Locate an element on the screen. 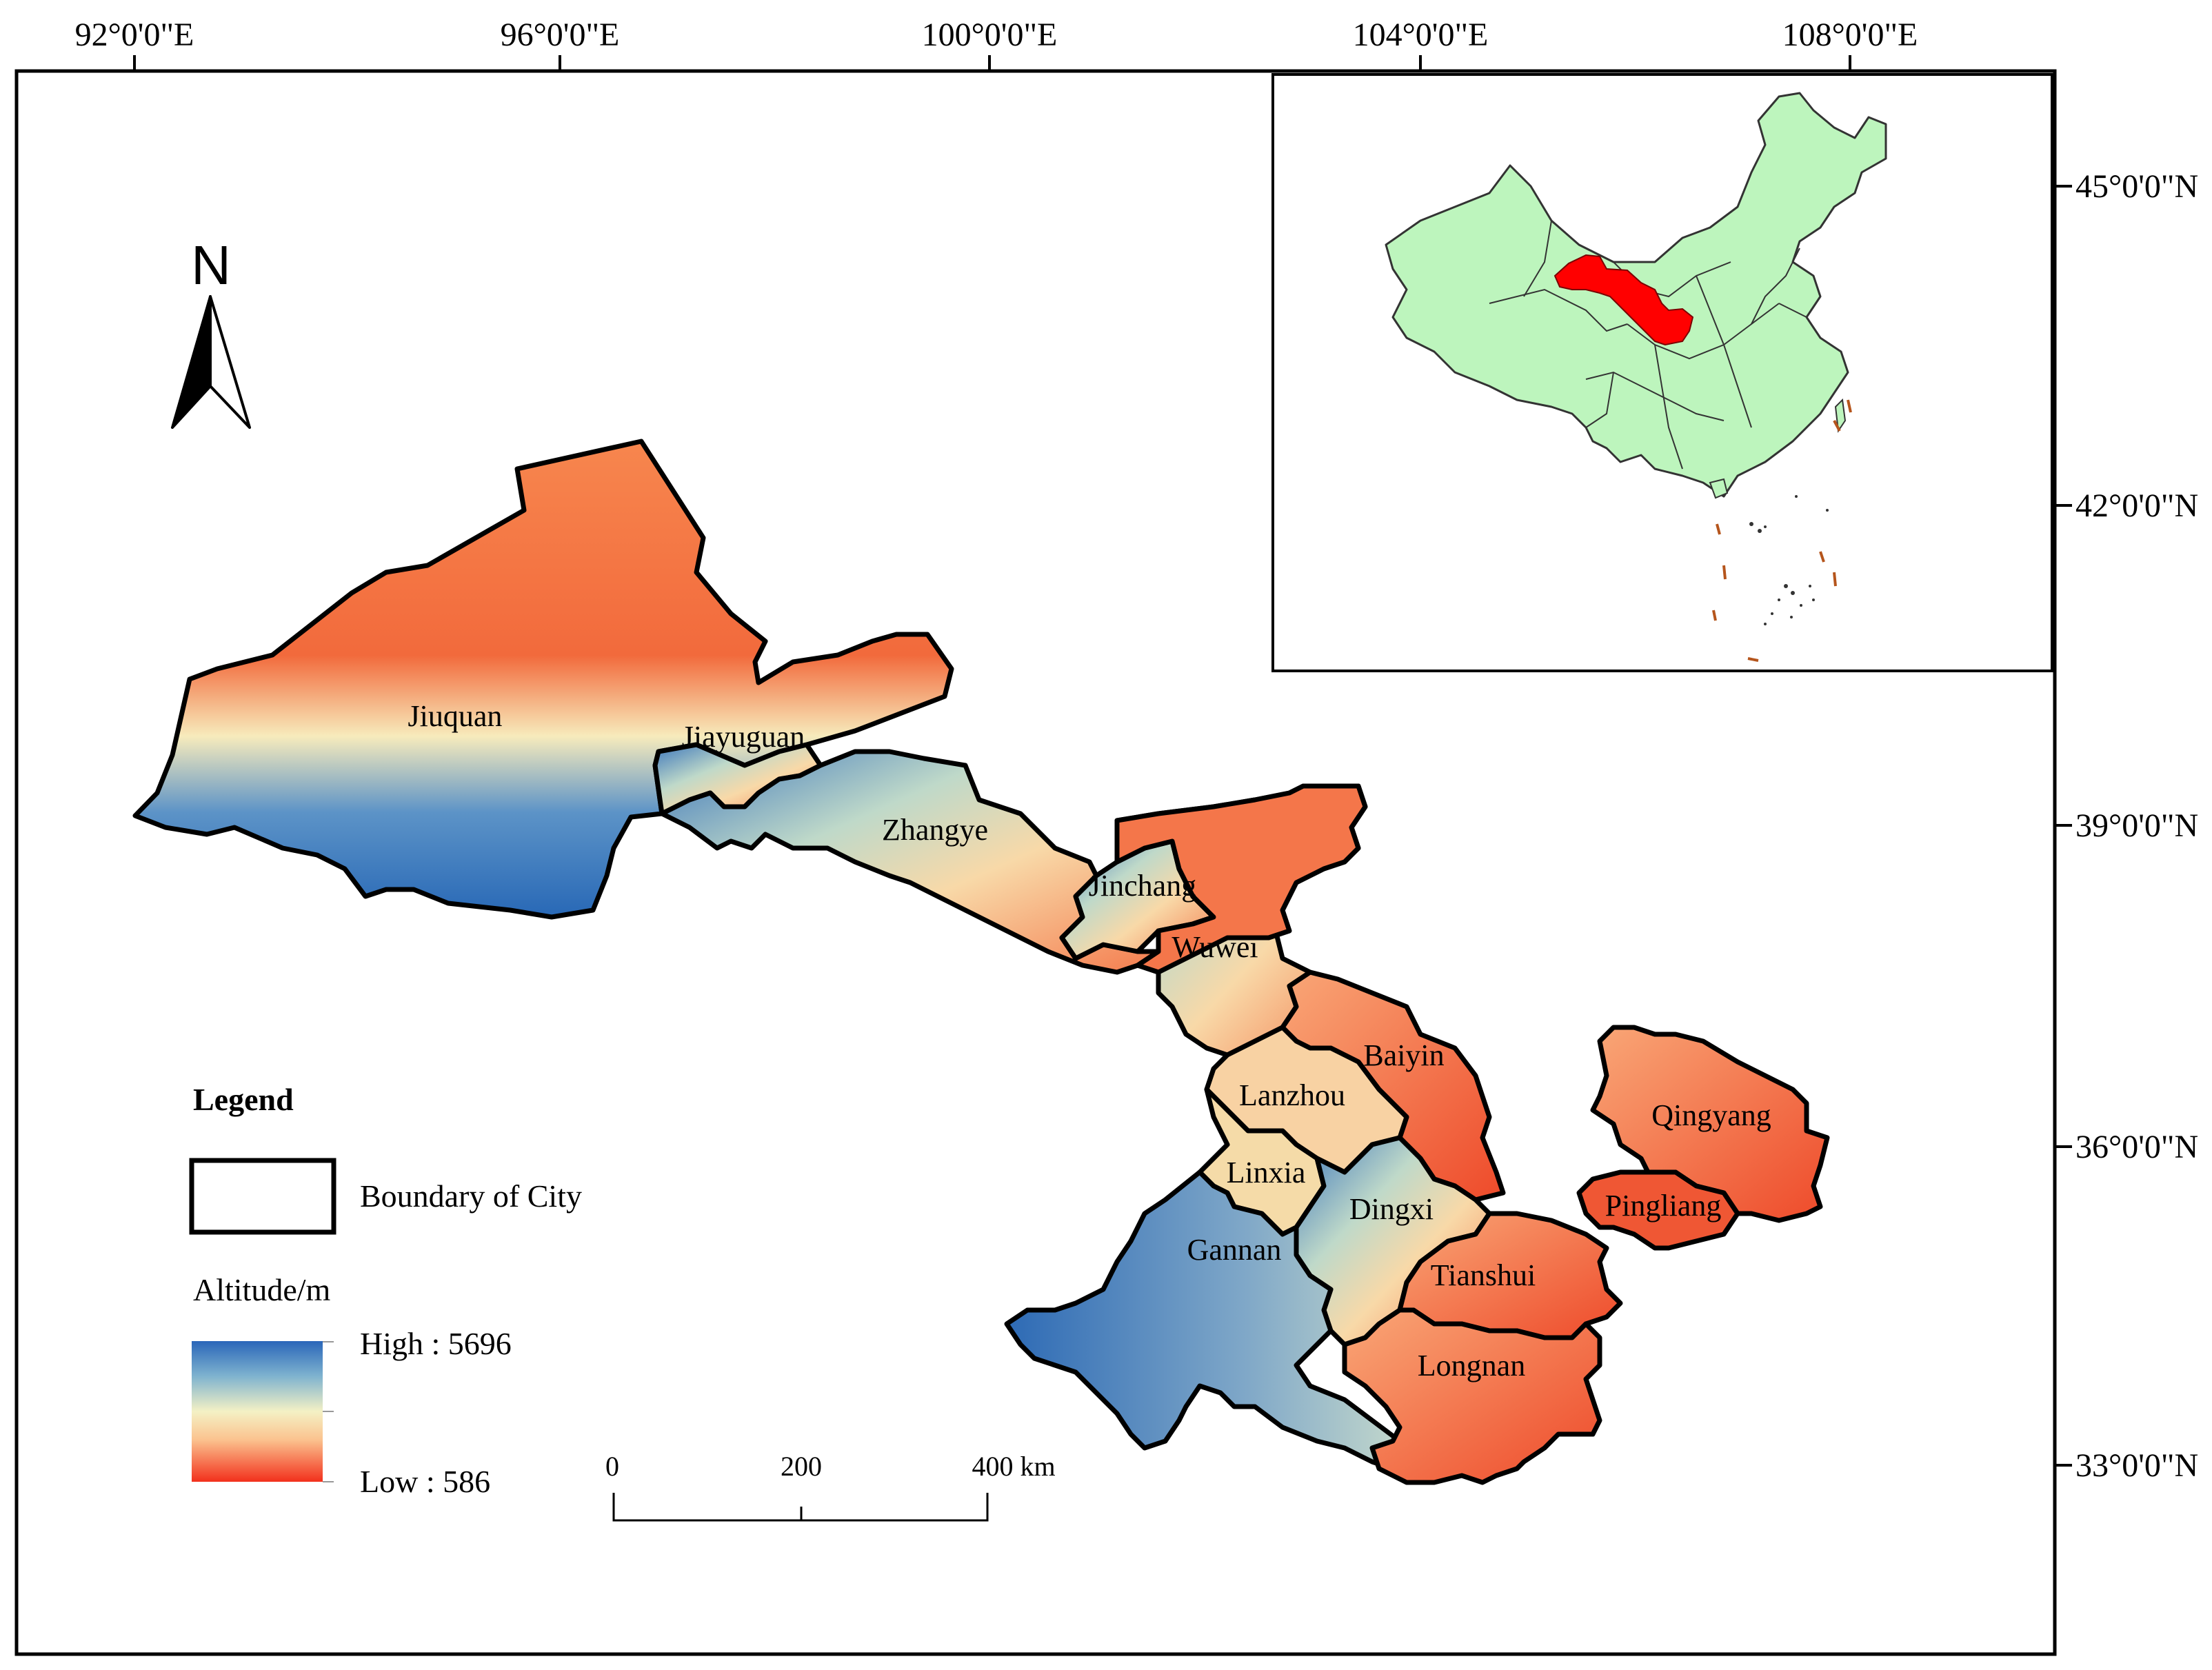 The image size is (2212, 1670). nine-dash-line is located at coordinates (1782, 530).